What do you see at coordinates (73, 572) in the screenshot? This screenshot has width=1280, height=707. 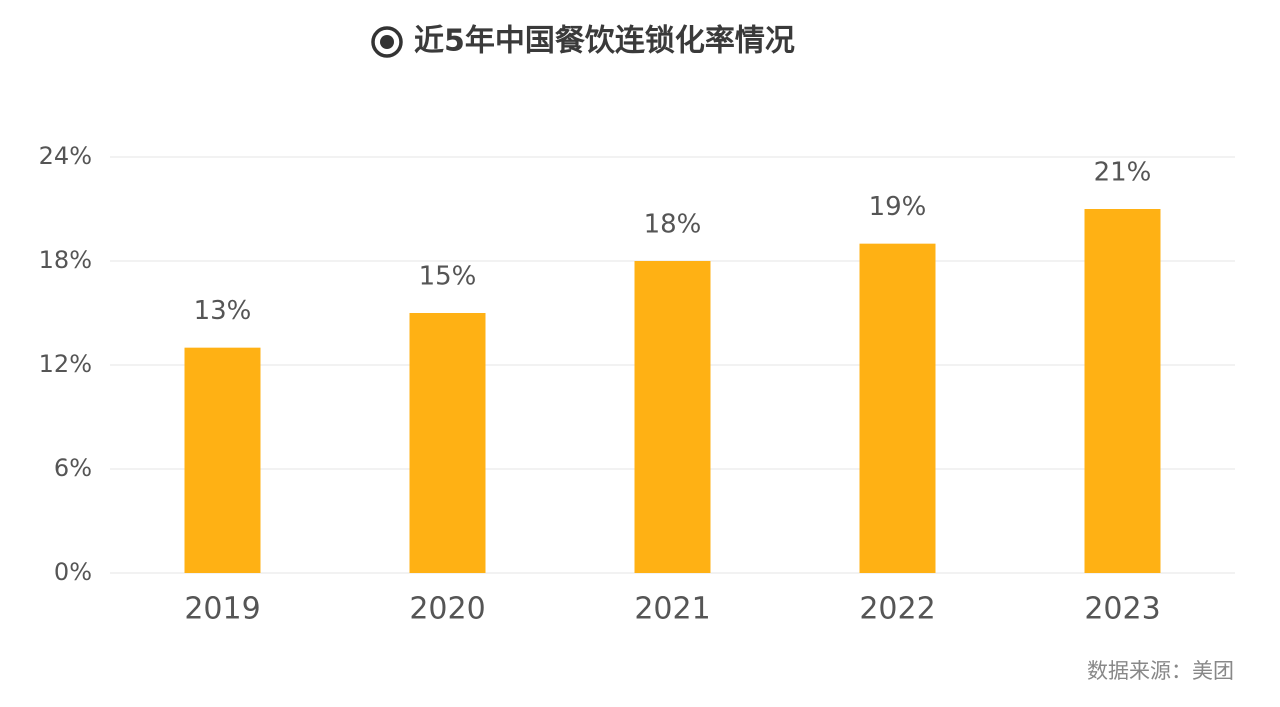 I see `y-tick-label: 0%` at bounding box center [73, 572].